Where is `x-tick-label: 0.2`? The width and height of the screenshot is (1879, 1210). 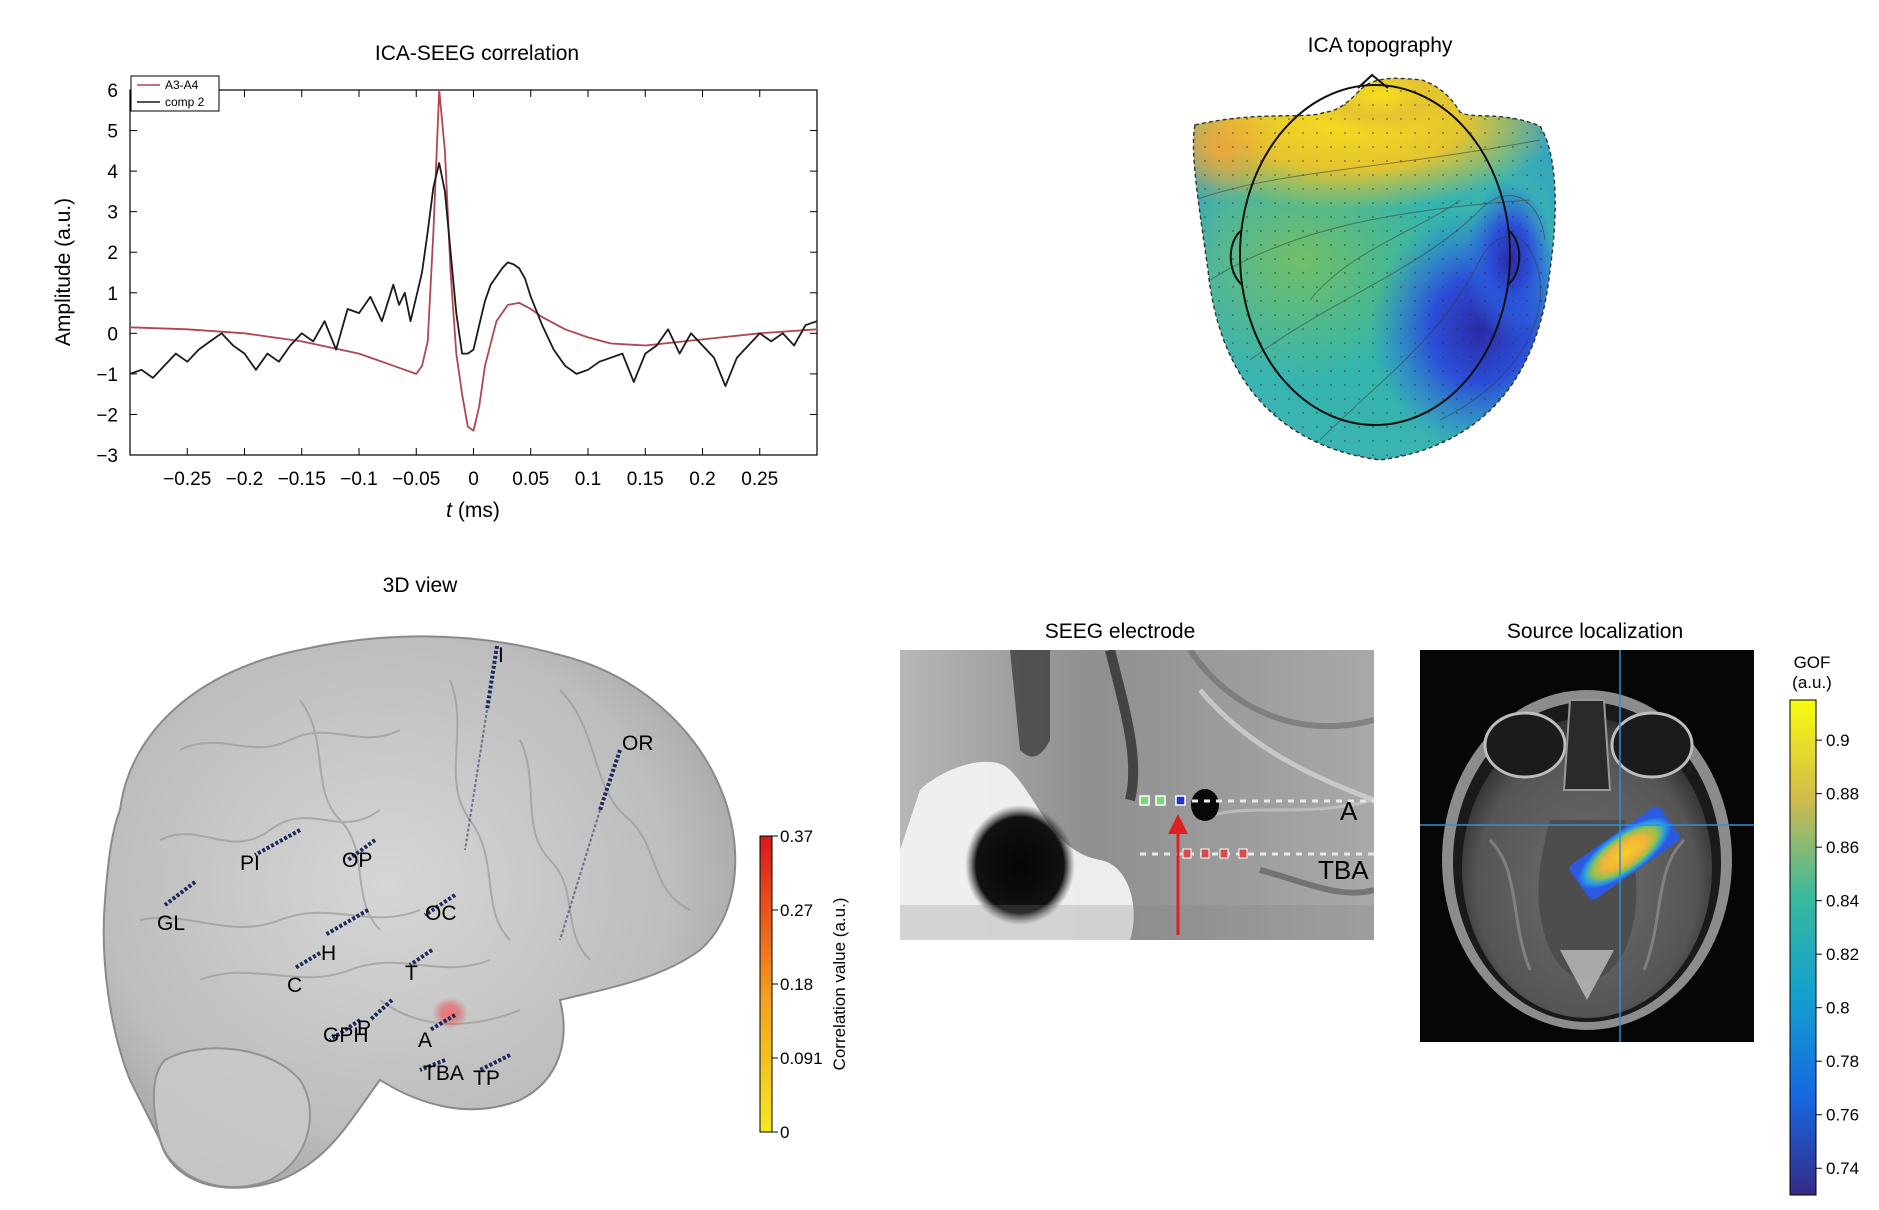 x-tick-label: 0.2 is located at coordinates (702, 479).